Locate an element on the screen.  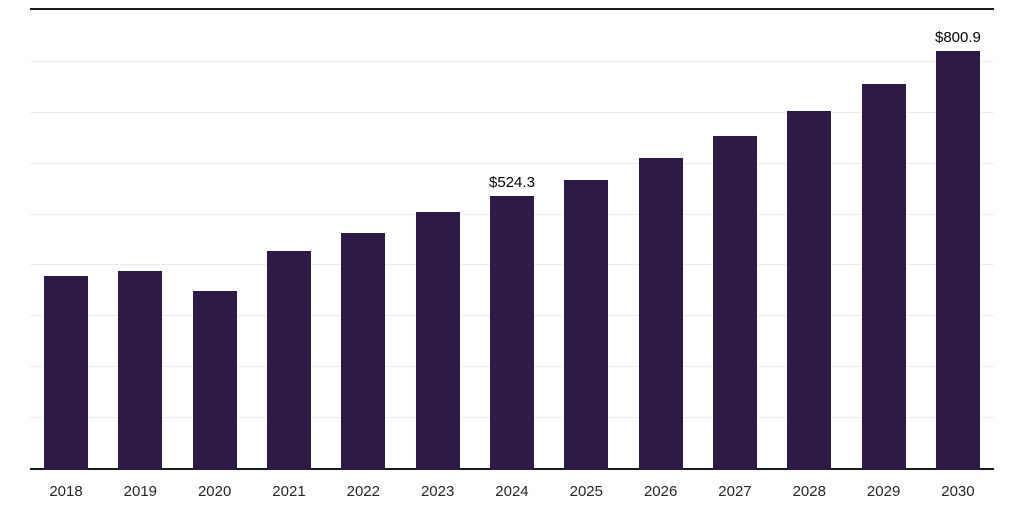
x-axis-tick-label: 2026 is located at coordinates (660, 491).